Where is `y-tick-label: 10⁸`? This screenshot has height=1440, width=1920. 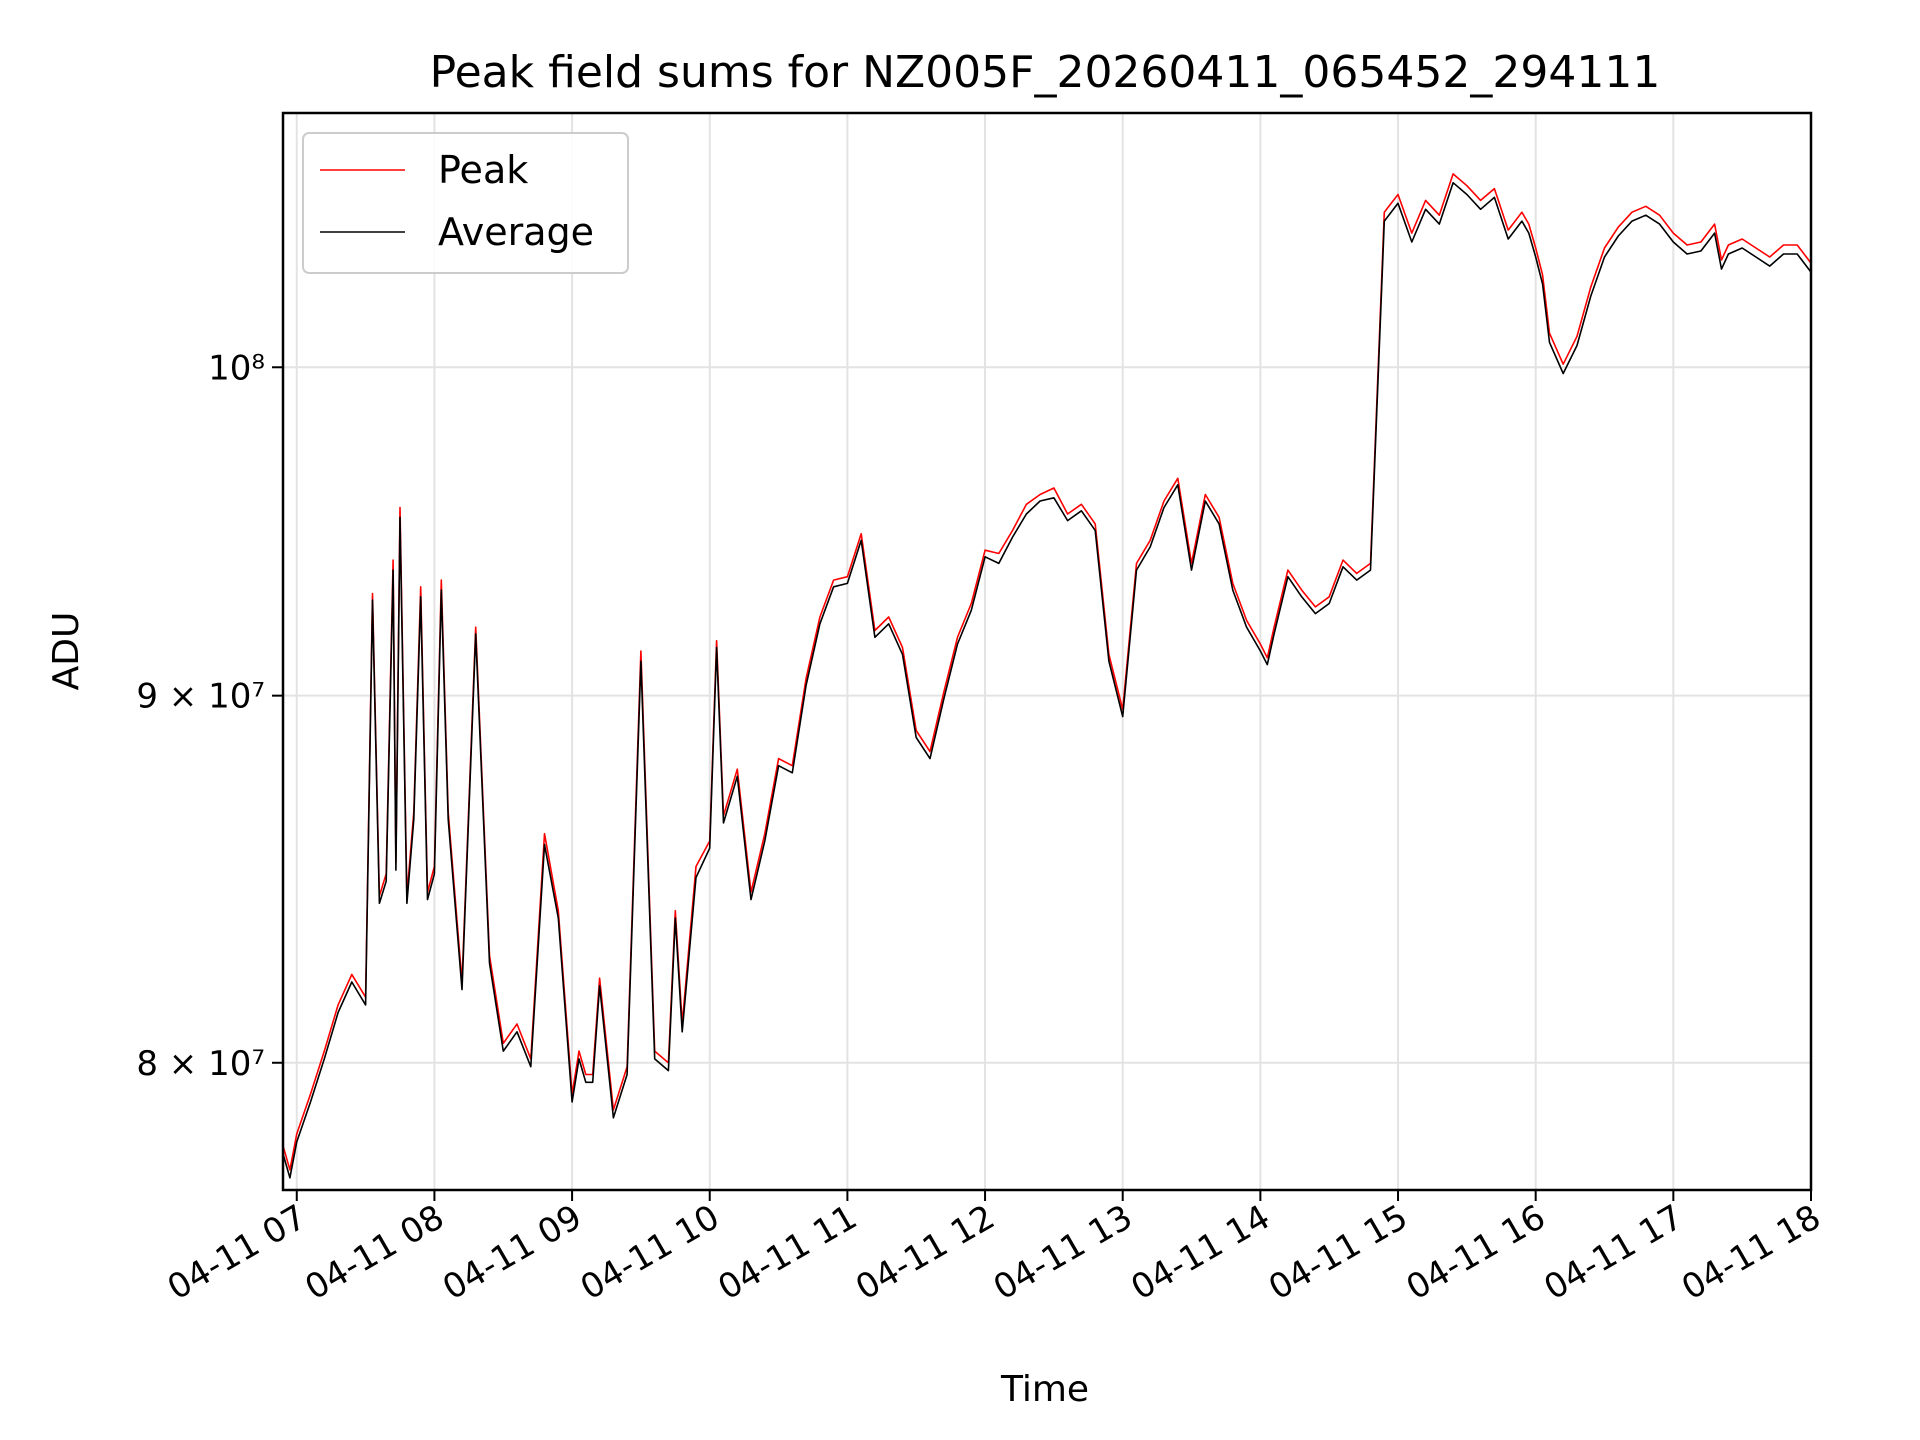 y-tick-label: 10⁸ is located at coordinates (236, 368).